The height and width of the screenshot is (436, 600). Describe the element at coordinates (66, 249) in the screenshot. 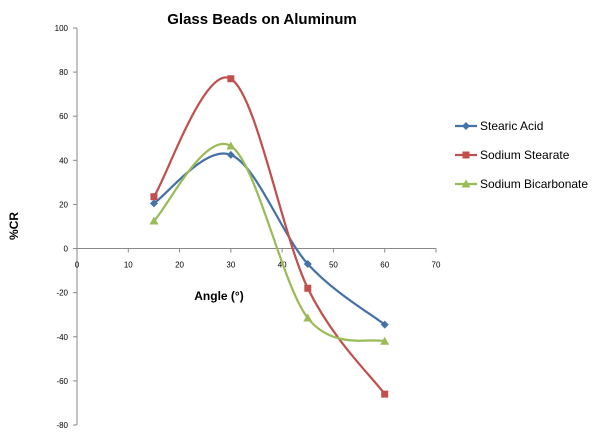

I see `y-tick-label: 0` at that location.